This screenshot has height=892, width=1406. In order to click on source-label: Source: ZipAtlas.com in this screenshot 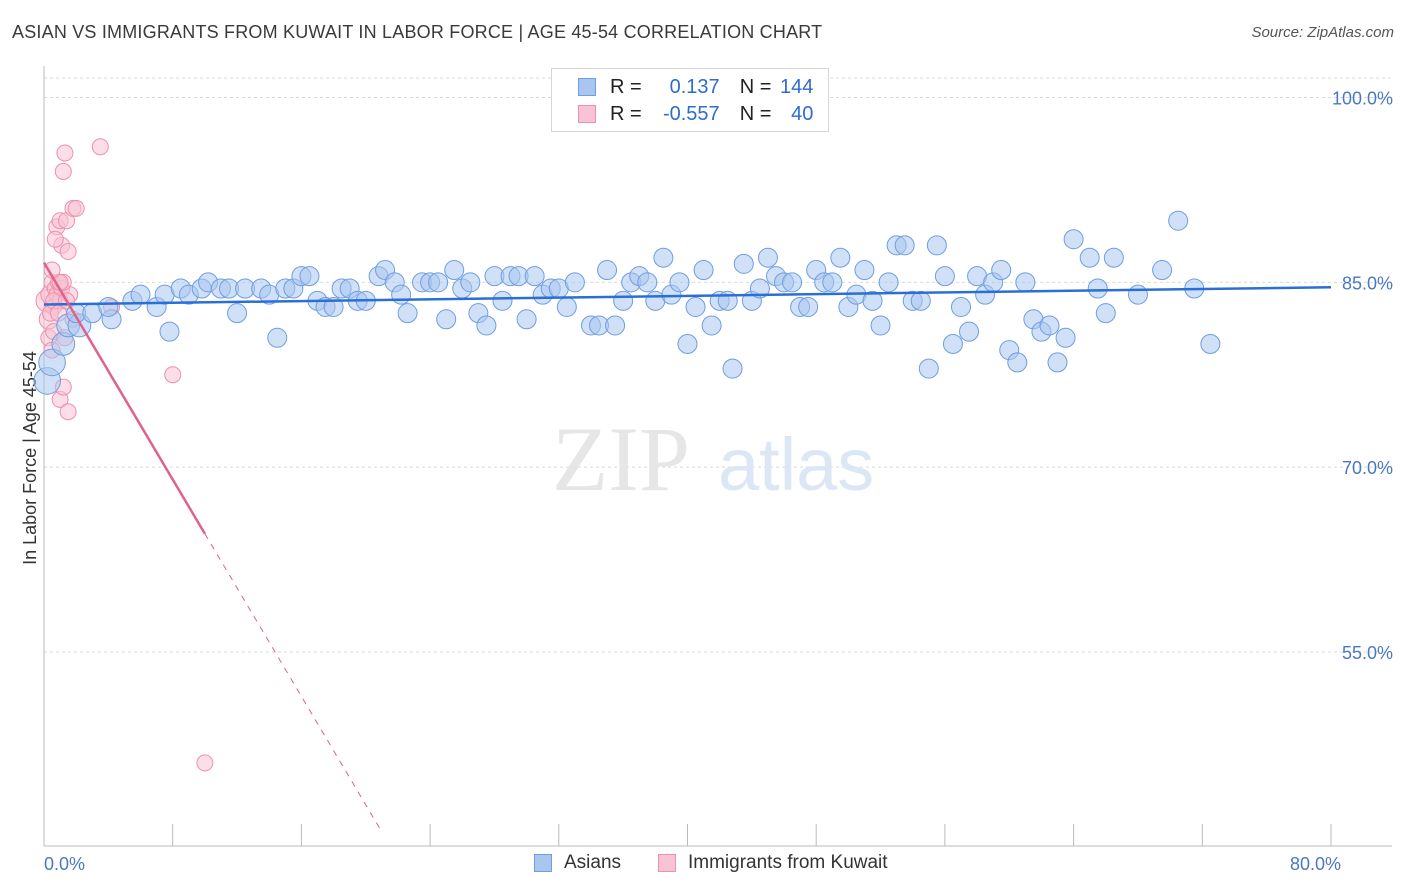, I will do `click(1322, 32)`.